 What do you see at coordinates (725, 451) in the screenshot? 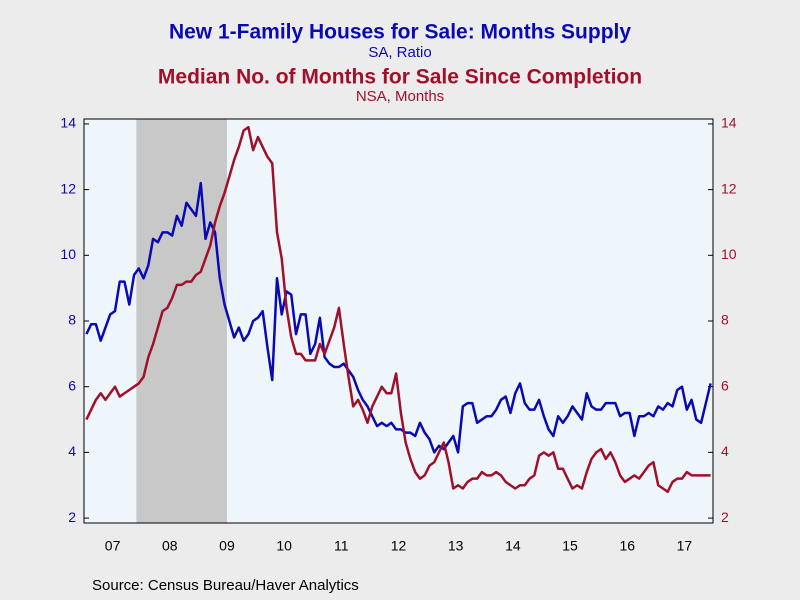
I see `y2-tick-label: 4` at bounding box center [725, 451].